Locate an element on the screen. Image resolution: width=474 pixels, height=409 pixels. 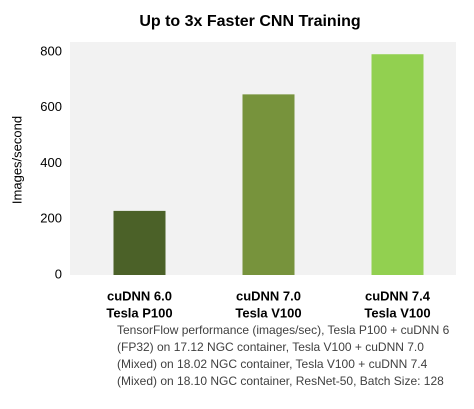
x-tick-label: cuDNN 6.0 is located at coordinates (139, 295).